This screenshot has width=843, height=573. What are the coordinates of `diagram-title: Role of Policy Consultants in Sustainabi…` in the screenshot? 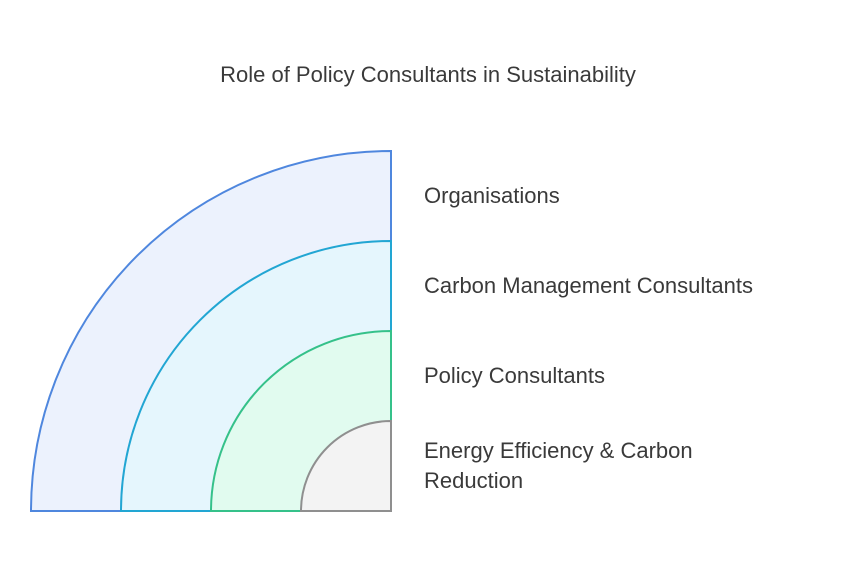 It's located at (428, 74).